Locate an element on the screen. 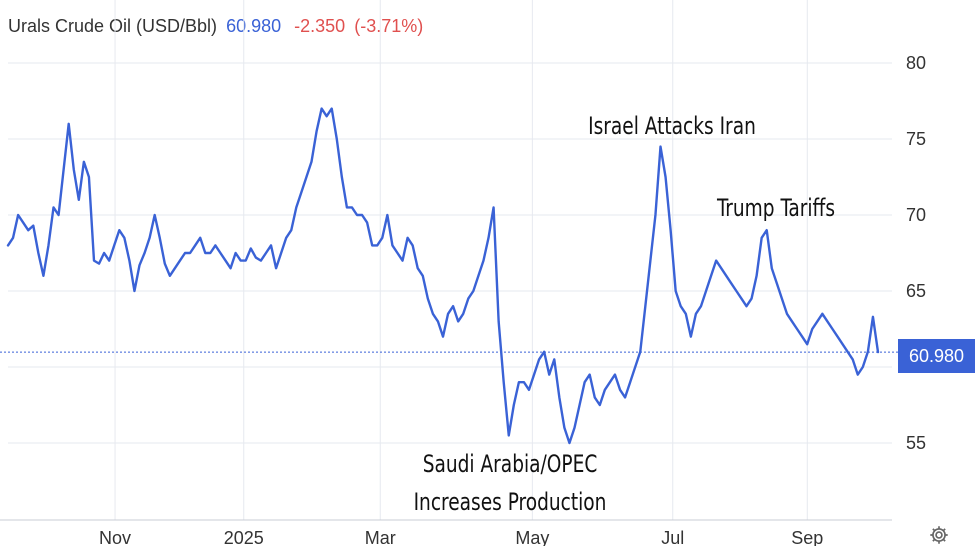  annotation-saudi-opec-line2: Increases Production is located at coordinates (510, 502).